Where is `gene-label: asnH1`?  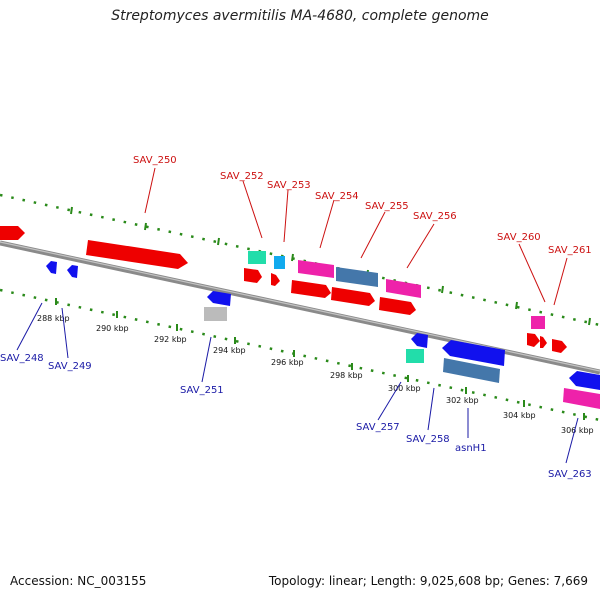
gene-label: asnH1 is located at coordinates (471, 448).